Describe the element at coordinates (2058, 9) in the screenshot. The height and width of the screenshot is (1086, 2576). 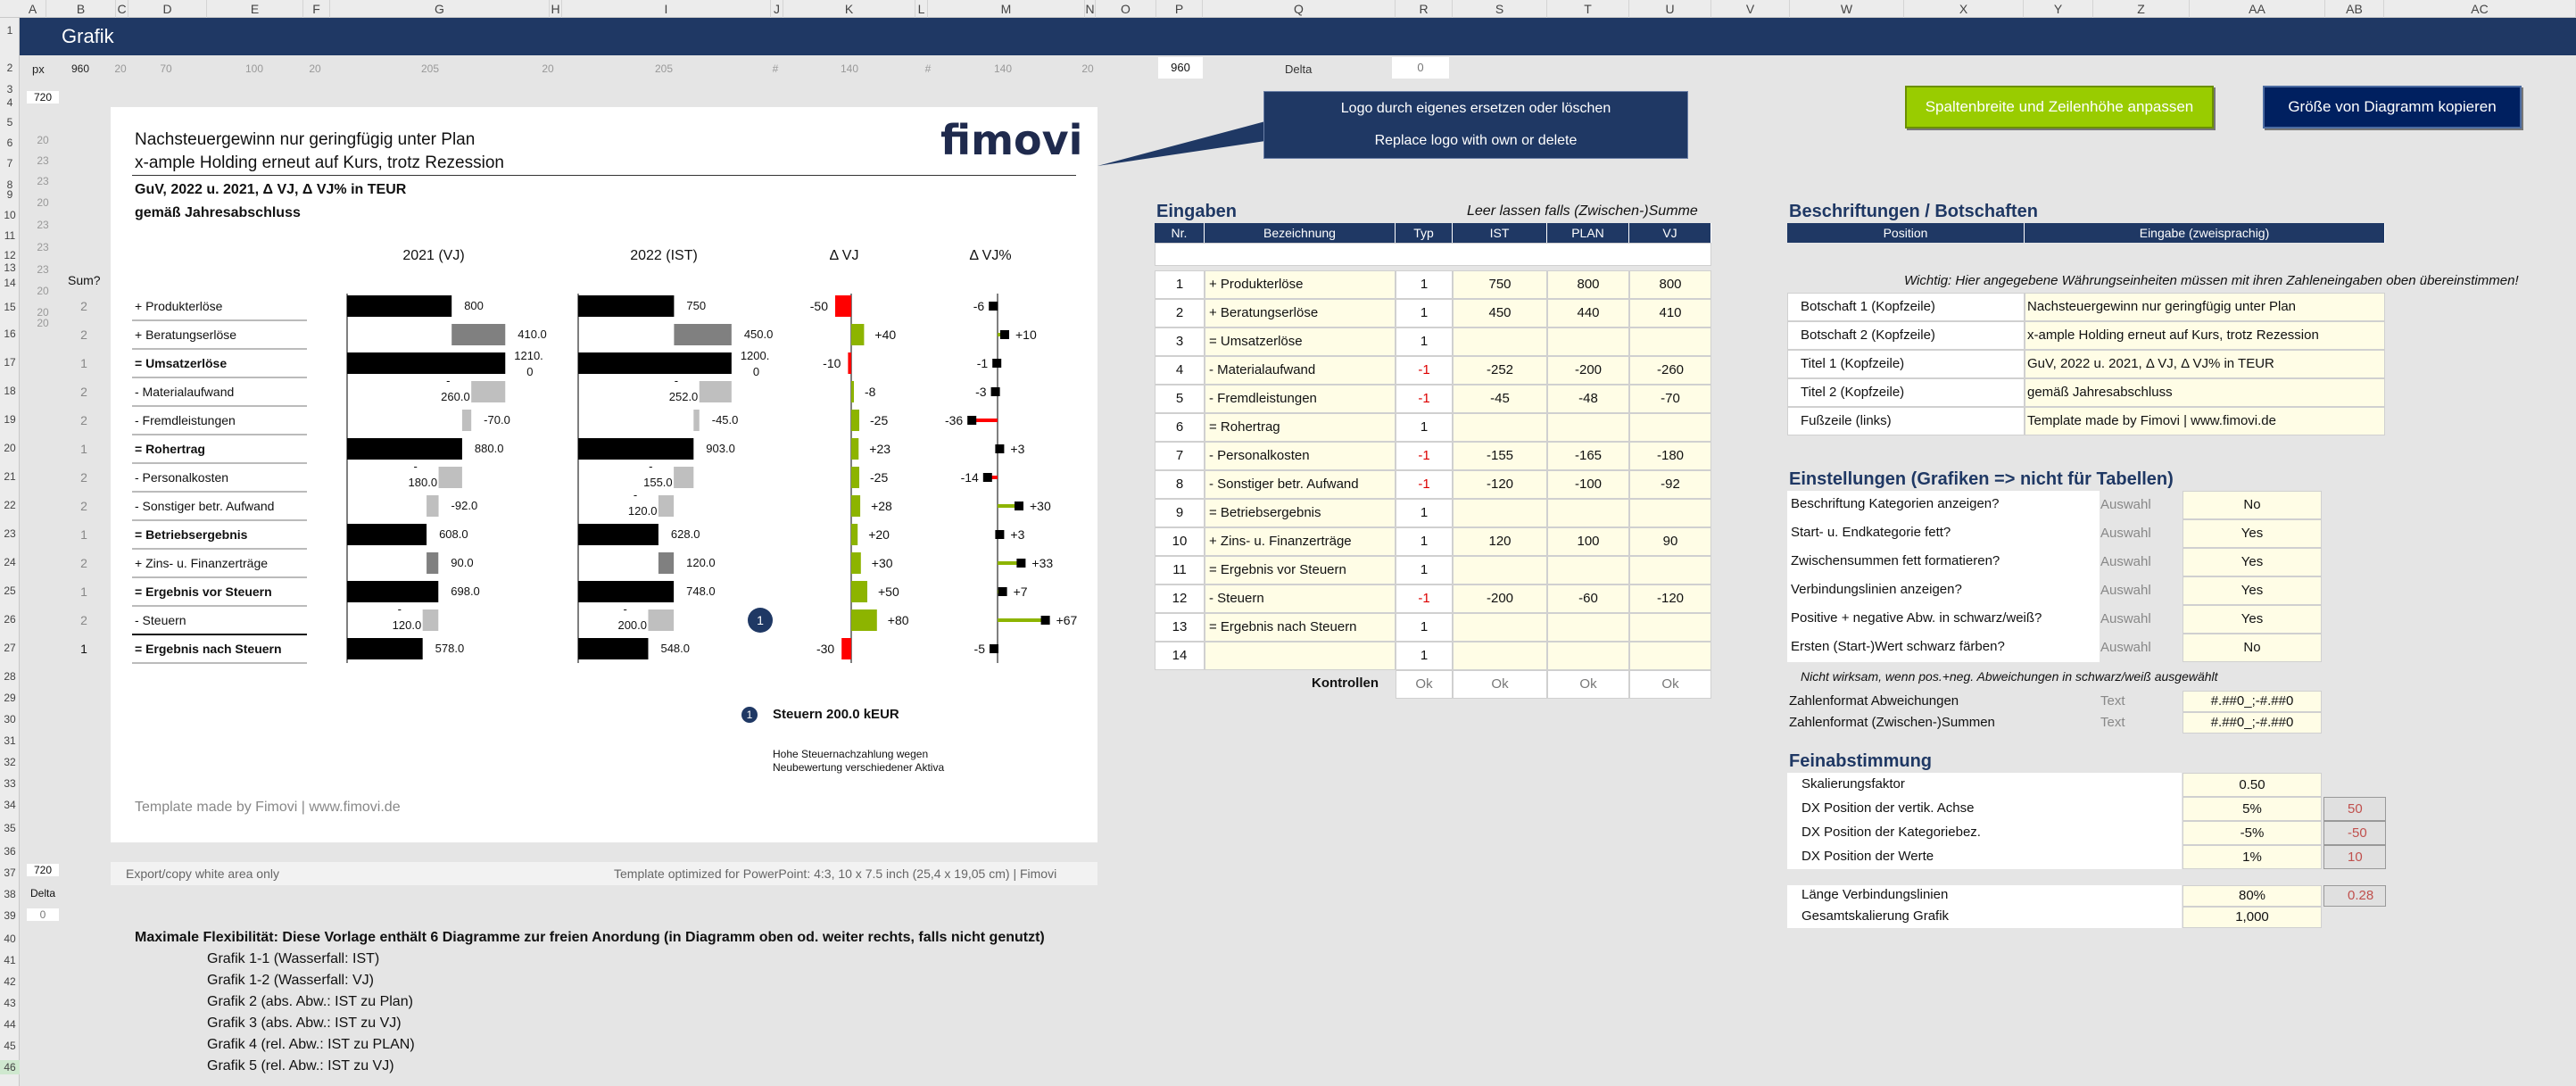
I see `column-header-Y: Y` at that location.